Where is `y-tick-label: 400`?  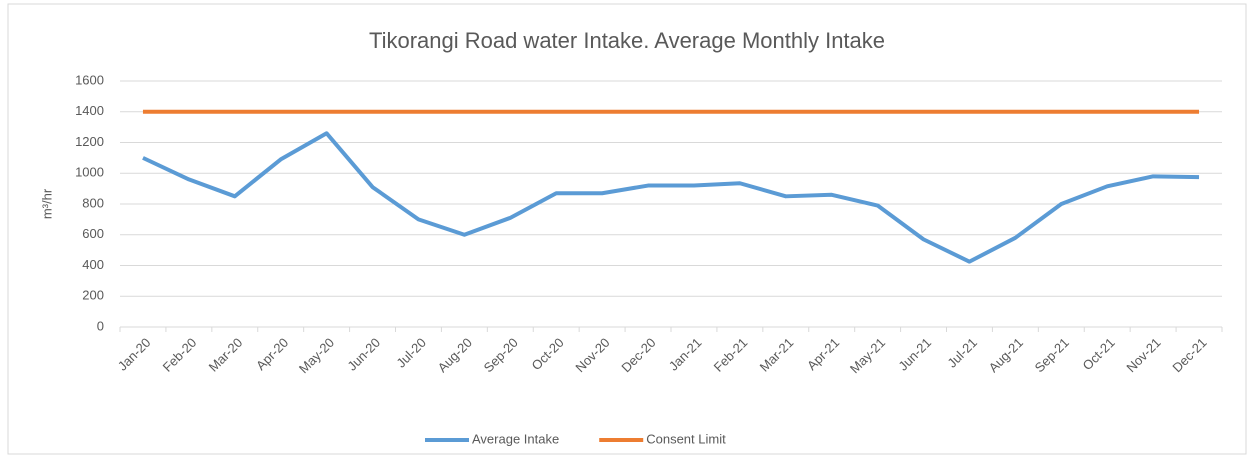 y-tick-label: 400 is located at coordinates (93, 264).